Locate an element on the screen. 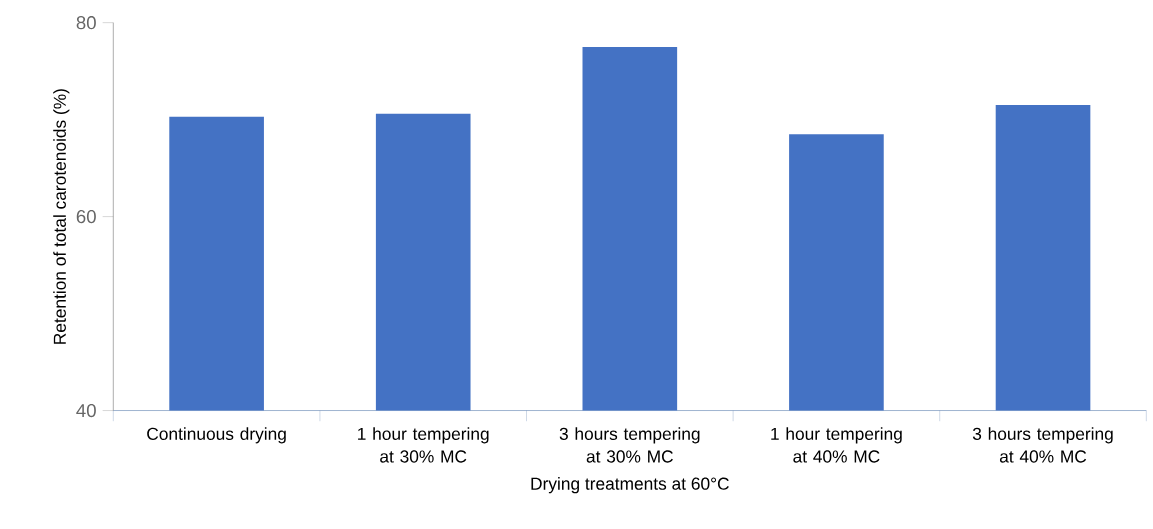 This screenshot has width=1153, height=529. x-tick-label: 3 hours tempering at 30% MC is located at coordinates (629, 445).